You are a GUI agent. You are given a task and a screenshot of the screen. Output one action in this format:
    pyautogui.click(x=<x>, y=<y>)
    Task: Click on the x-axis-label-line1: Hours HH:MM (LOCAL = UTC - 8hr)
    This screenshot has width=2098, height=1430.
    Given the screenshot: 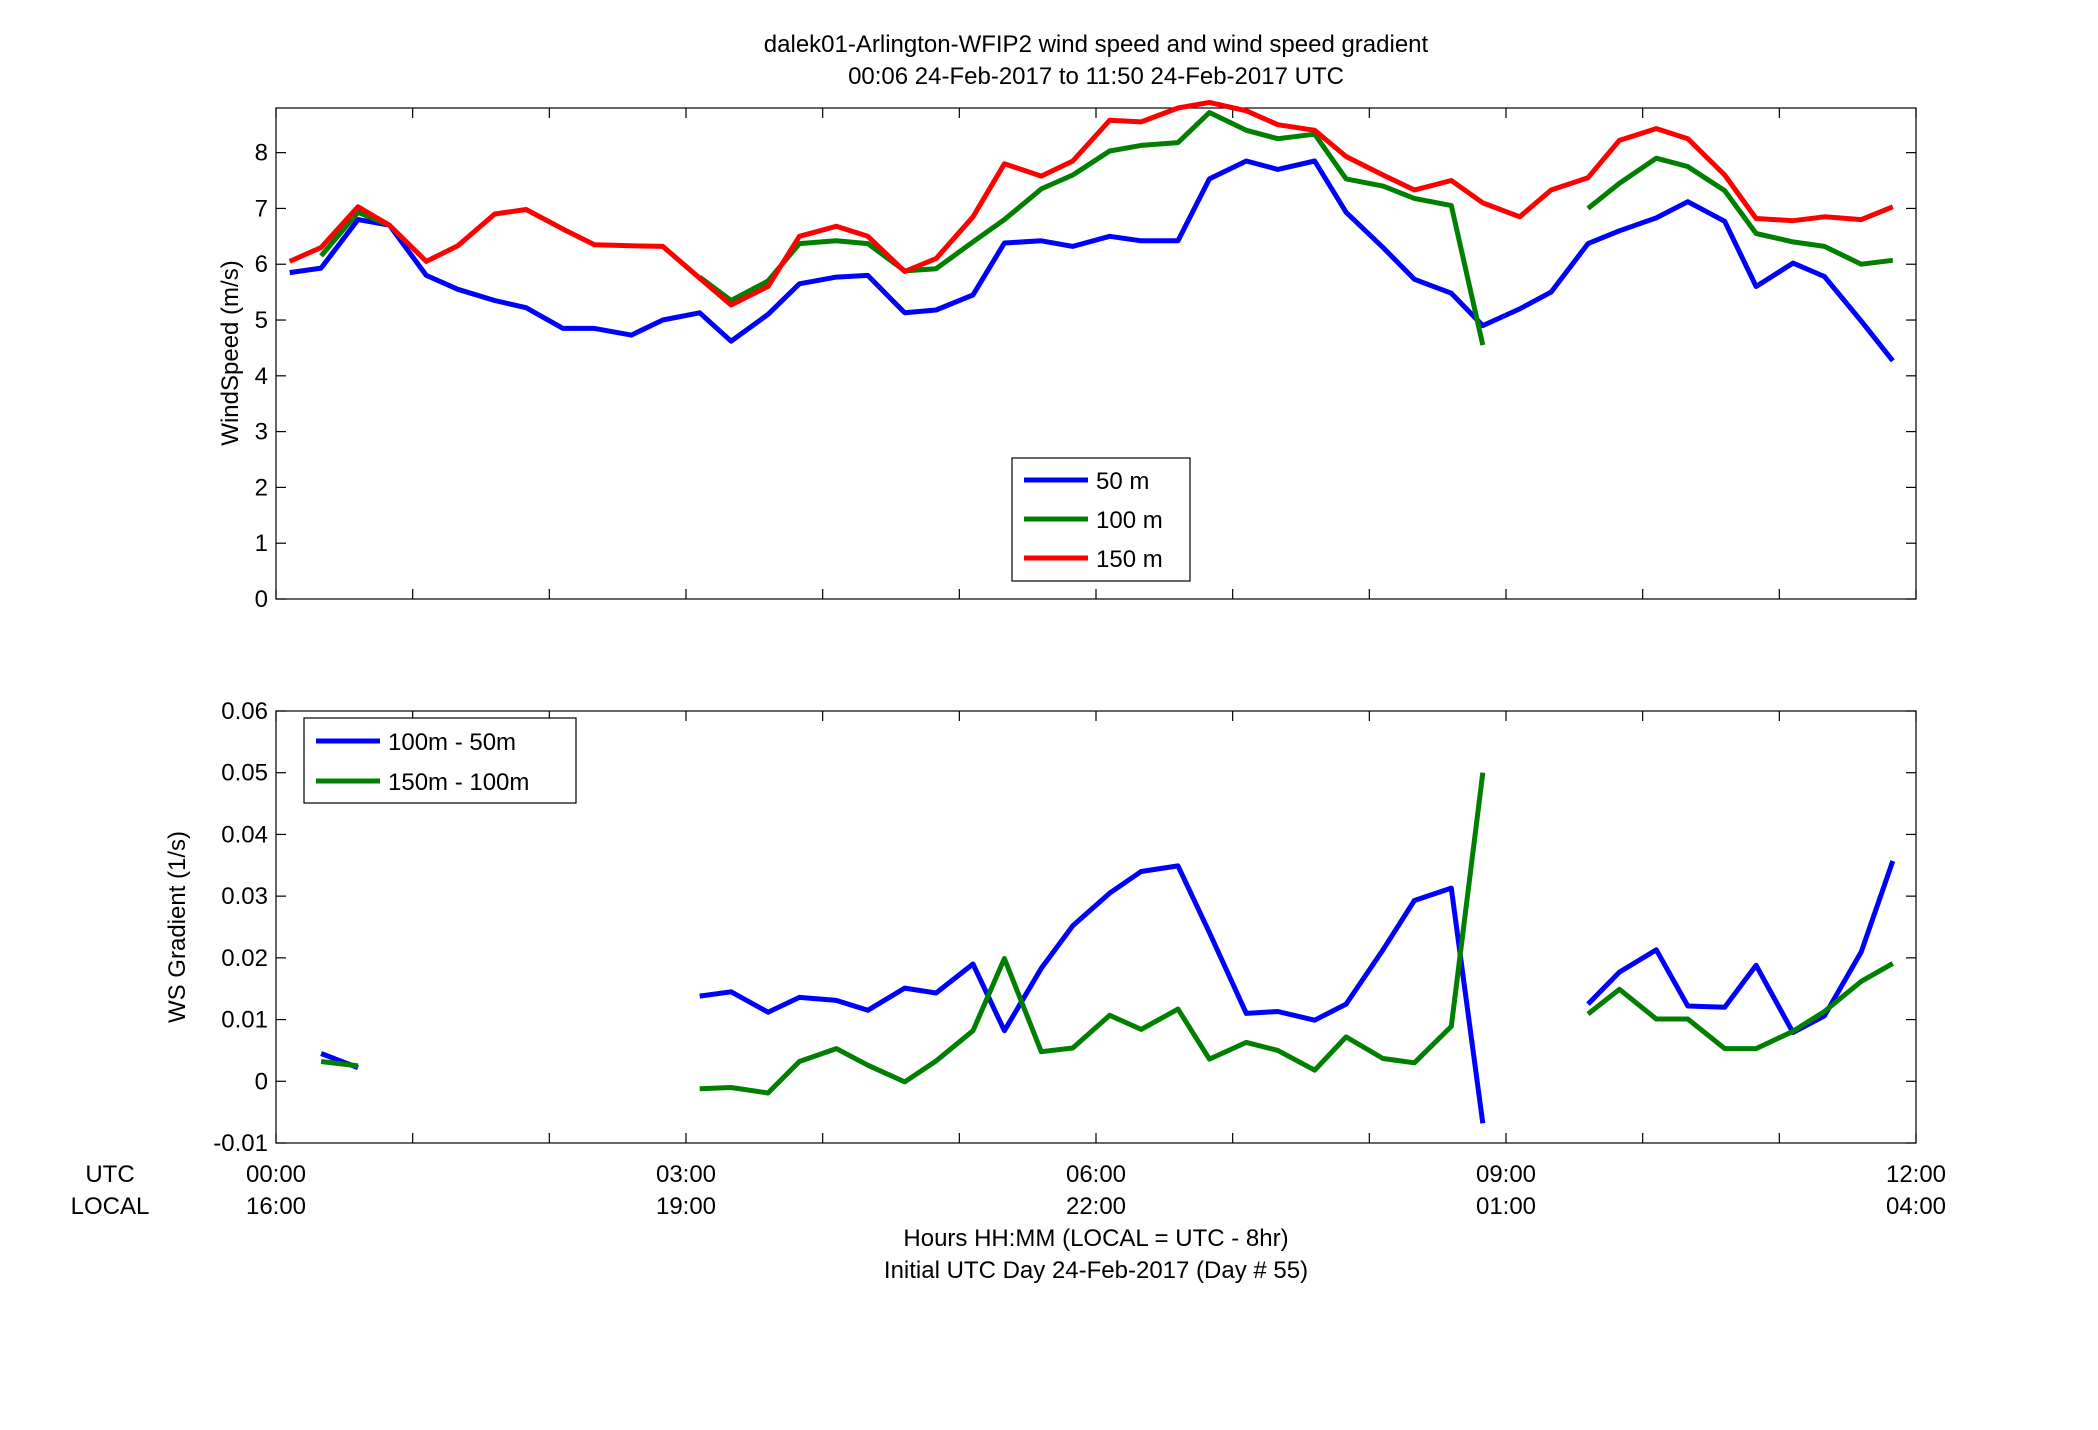 What is the action you would take?
    pyautogui.click(x=1095, y=1238)
    